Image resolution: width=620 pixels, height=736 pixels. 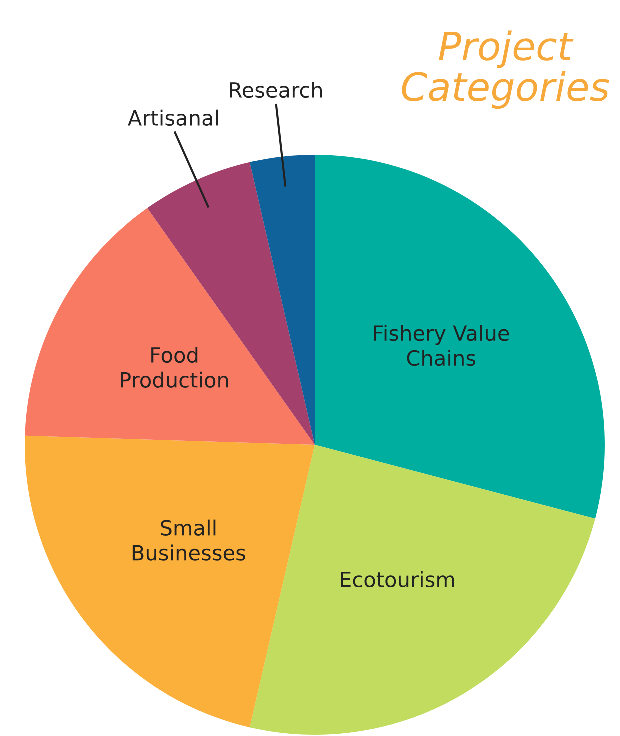 What do you see at coordinates (173, 118) in the screenshot?
I see `slice-label: Artisanal` at bounding box center [173, 118].